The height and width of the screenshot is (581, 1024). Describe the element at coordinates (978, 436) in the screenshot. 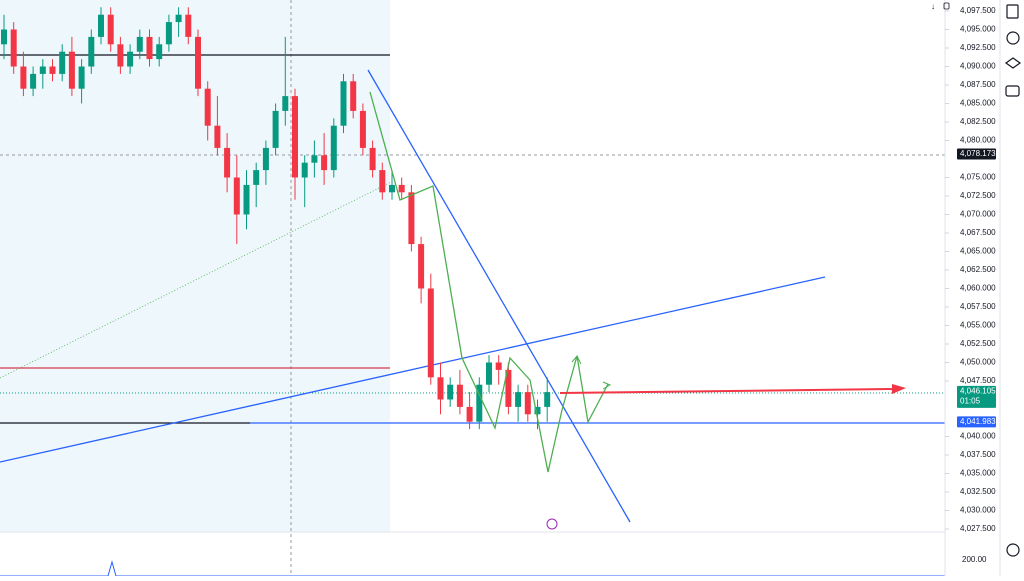

I see `y-tick-label: 4,040.000` at that location.